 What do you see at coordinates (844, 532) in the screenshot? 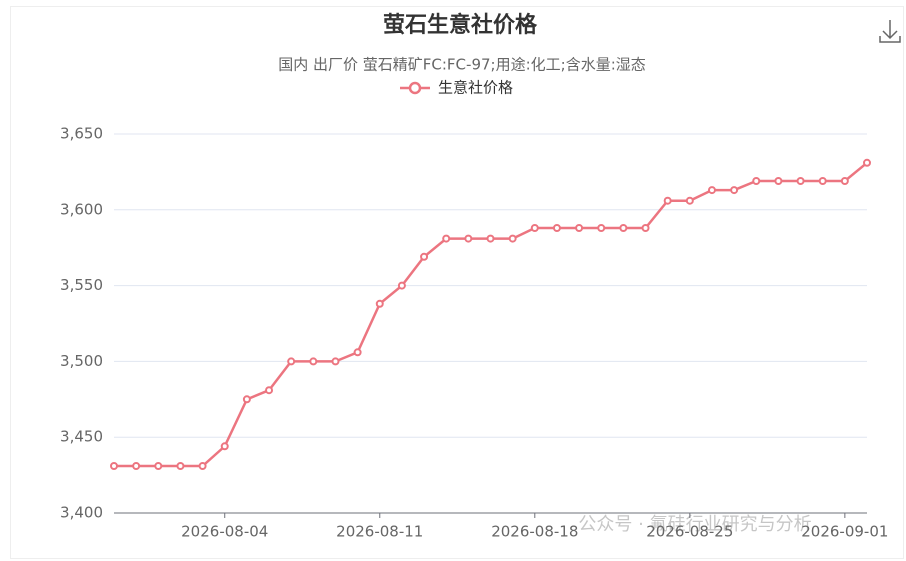
I see `x-tick-label: 2026-09-01` at bounding box center [844, 532].